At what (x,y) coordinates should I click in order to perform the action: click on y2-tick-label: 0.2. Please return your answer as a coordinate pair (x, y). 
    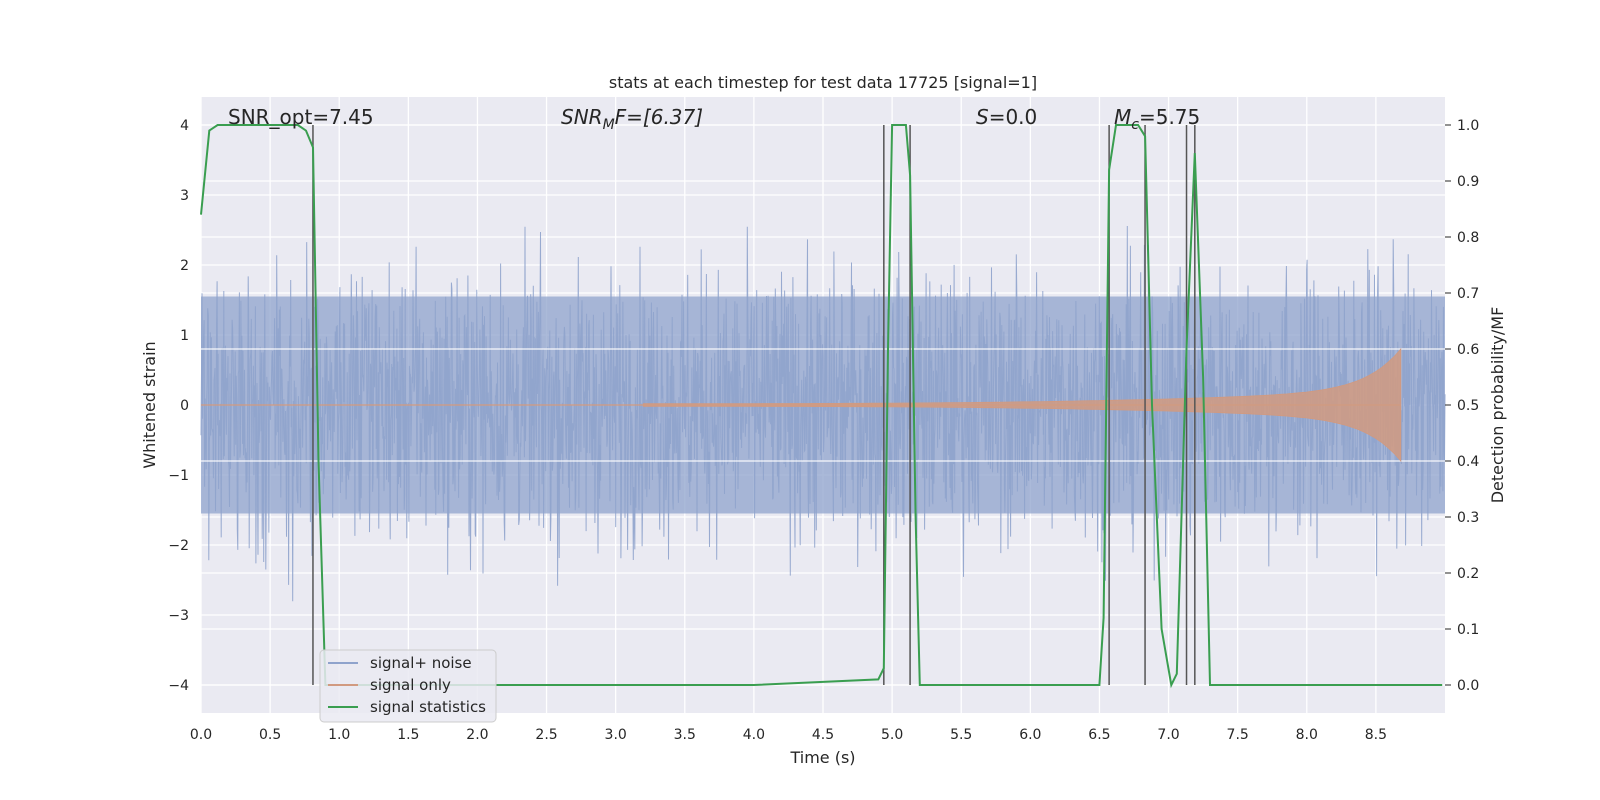
    Looking at the image, I should click on (1468, 574).